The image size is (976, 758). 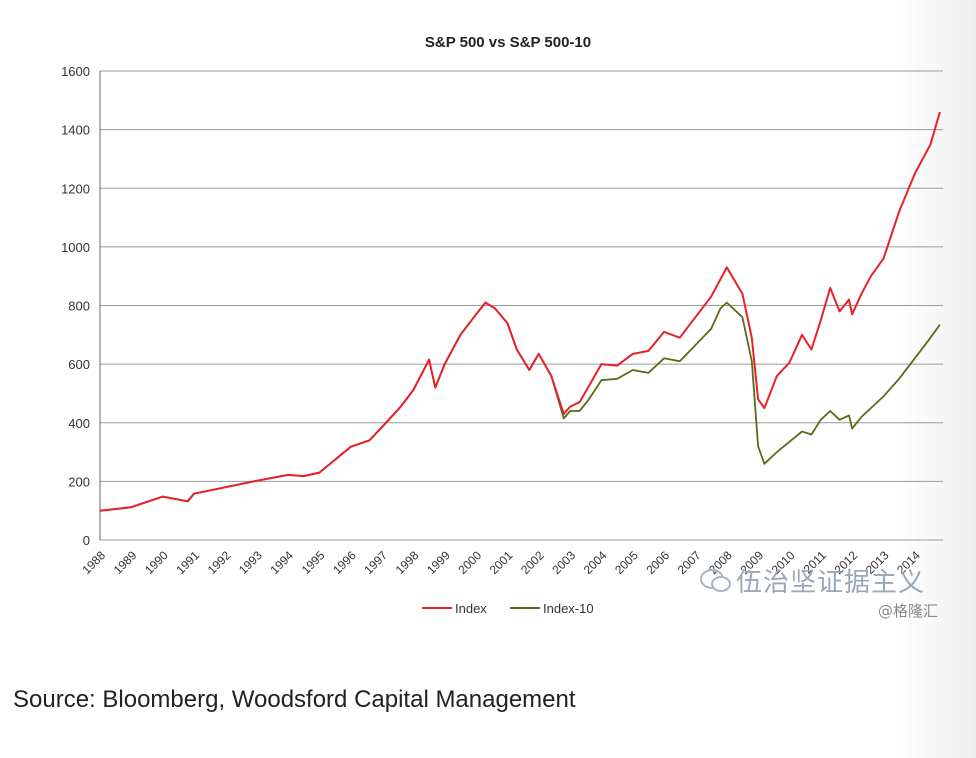 What do you see at coordinates (79, 481) in the screenshot?
I see `y-tick-label: 200` at bounding box center [79, 481].